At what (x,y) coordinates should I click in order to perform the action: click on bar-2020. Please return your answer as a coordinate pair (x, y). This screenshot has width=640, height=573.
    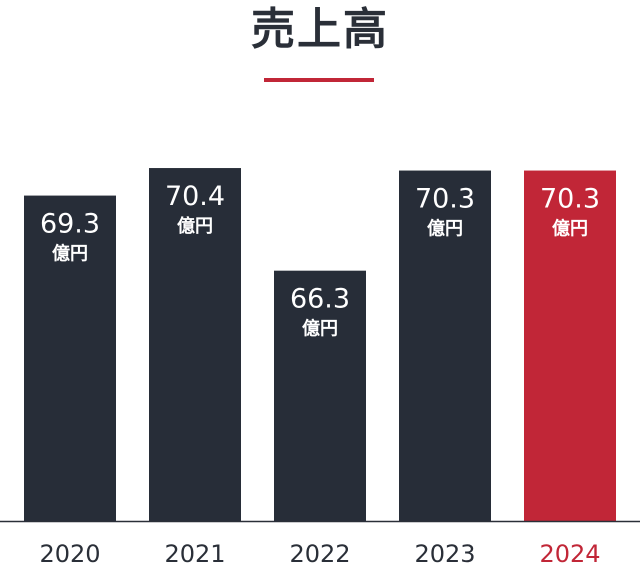
    Looking at the image, I should click on (70, 358).